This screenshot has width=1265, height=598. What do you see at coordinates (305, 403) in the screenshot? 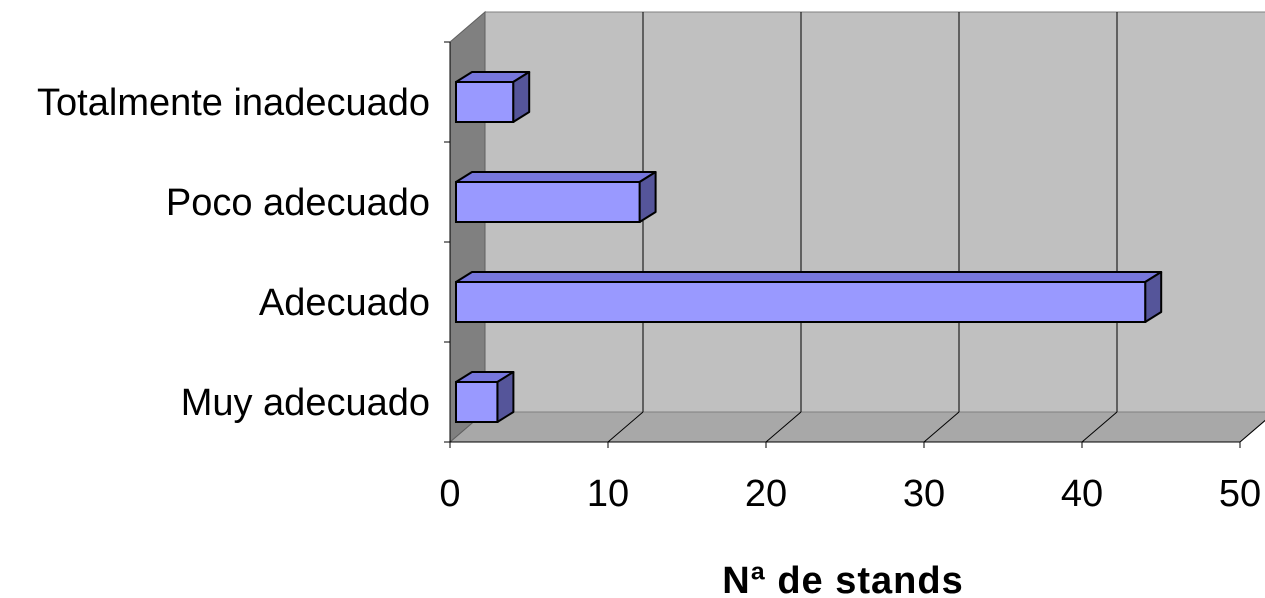
I see `category-label: Muy adecuado` at bounding box center [305, 403].